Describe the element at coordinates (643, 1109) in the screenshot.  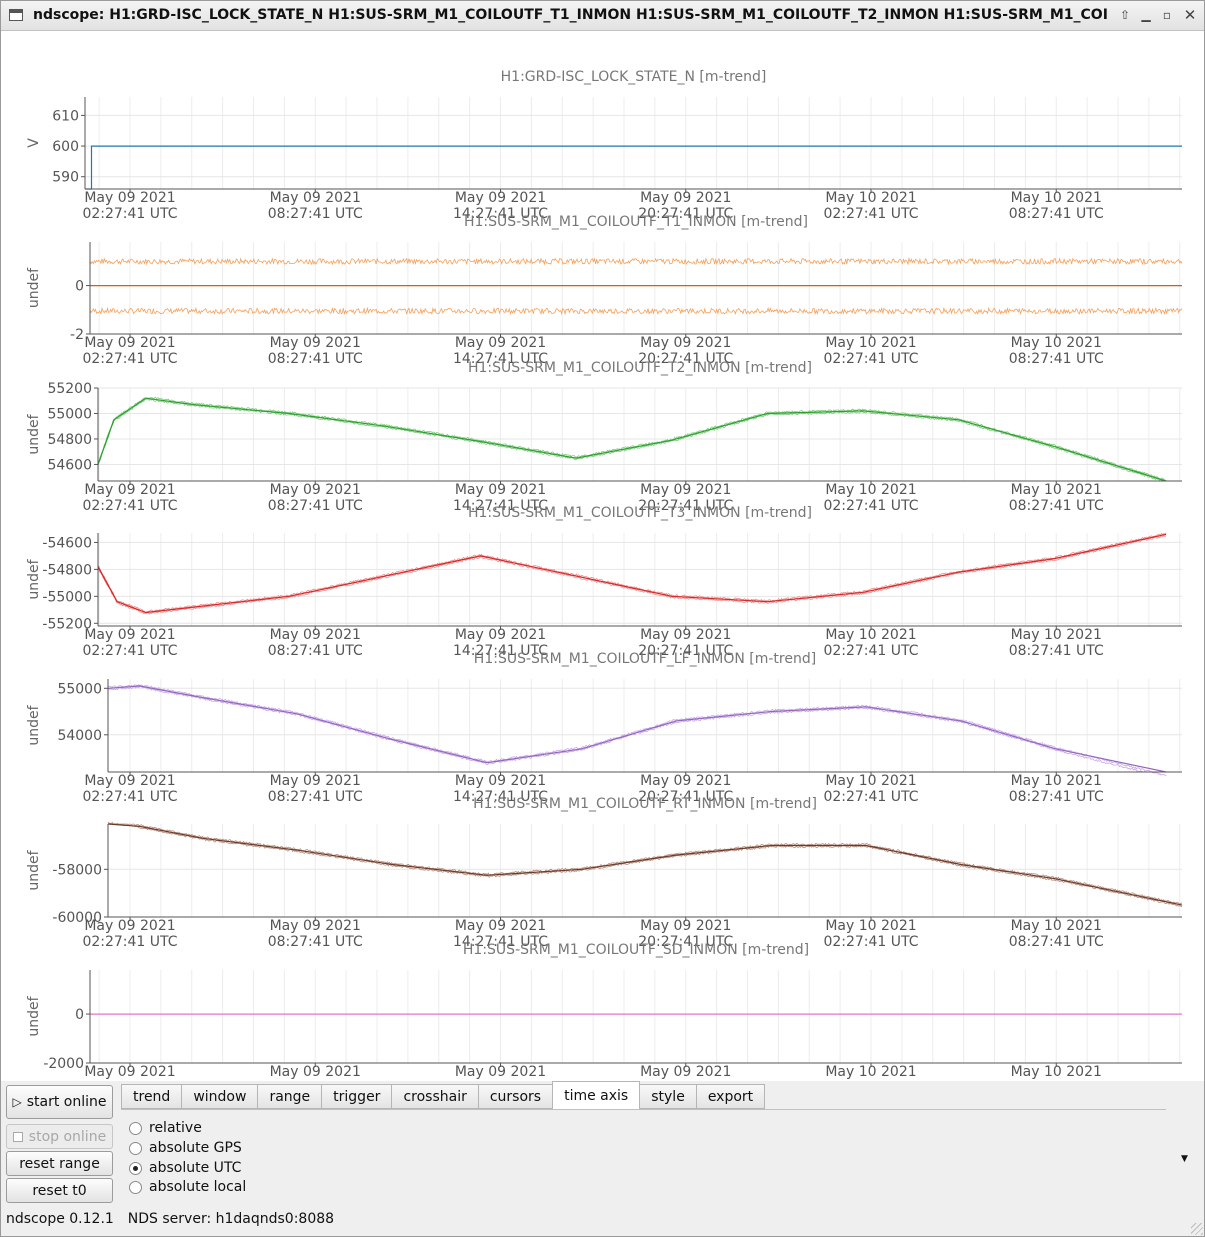
I see `tab-divider` at that location.